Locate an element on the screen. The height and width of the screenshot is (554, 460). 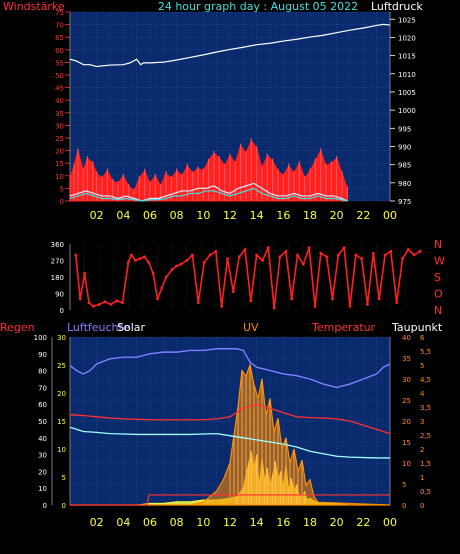
uv-tick-label: 4 is located at coordinates (422, 394).